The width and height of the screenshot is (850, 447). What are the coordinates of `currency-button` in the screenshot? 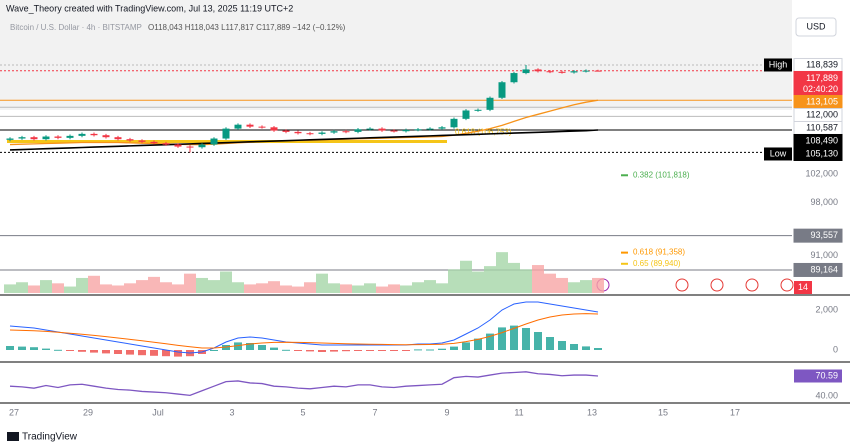 It's located at (816, 27).